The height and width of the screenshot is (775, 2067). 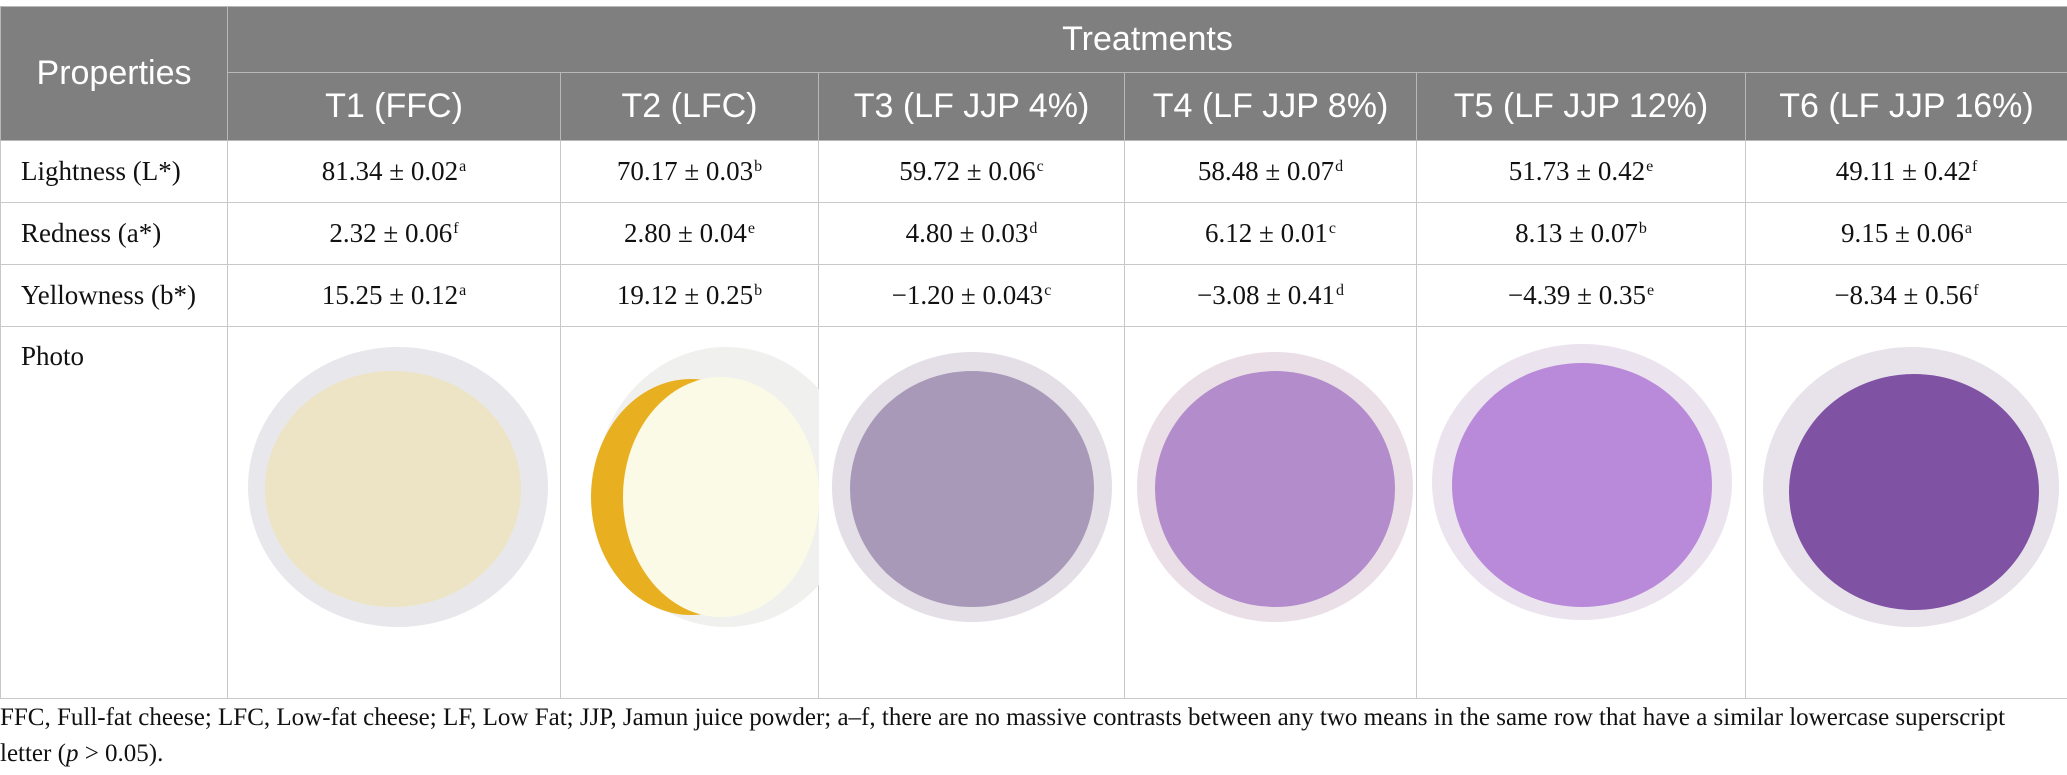 I want to click on cell-value: −3.08 ± 0.41, so click(x=1266, y=295).